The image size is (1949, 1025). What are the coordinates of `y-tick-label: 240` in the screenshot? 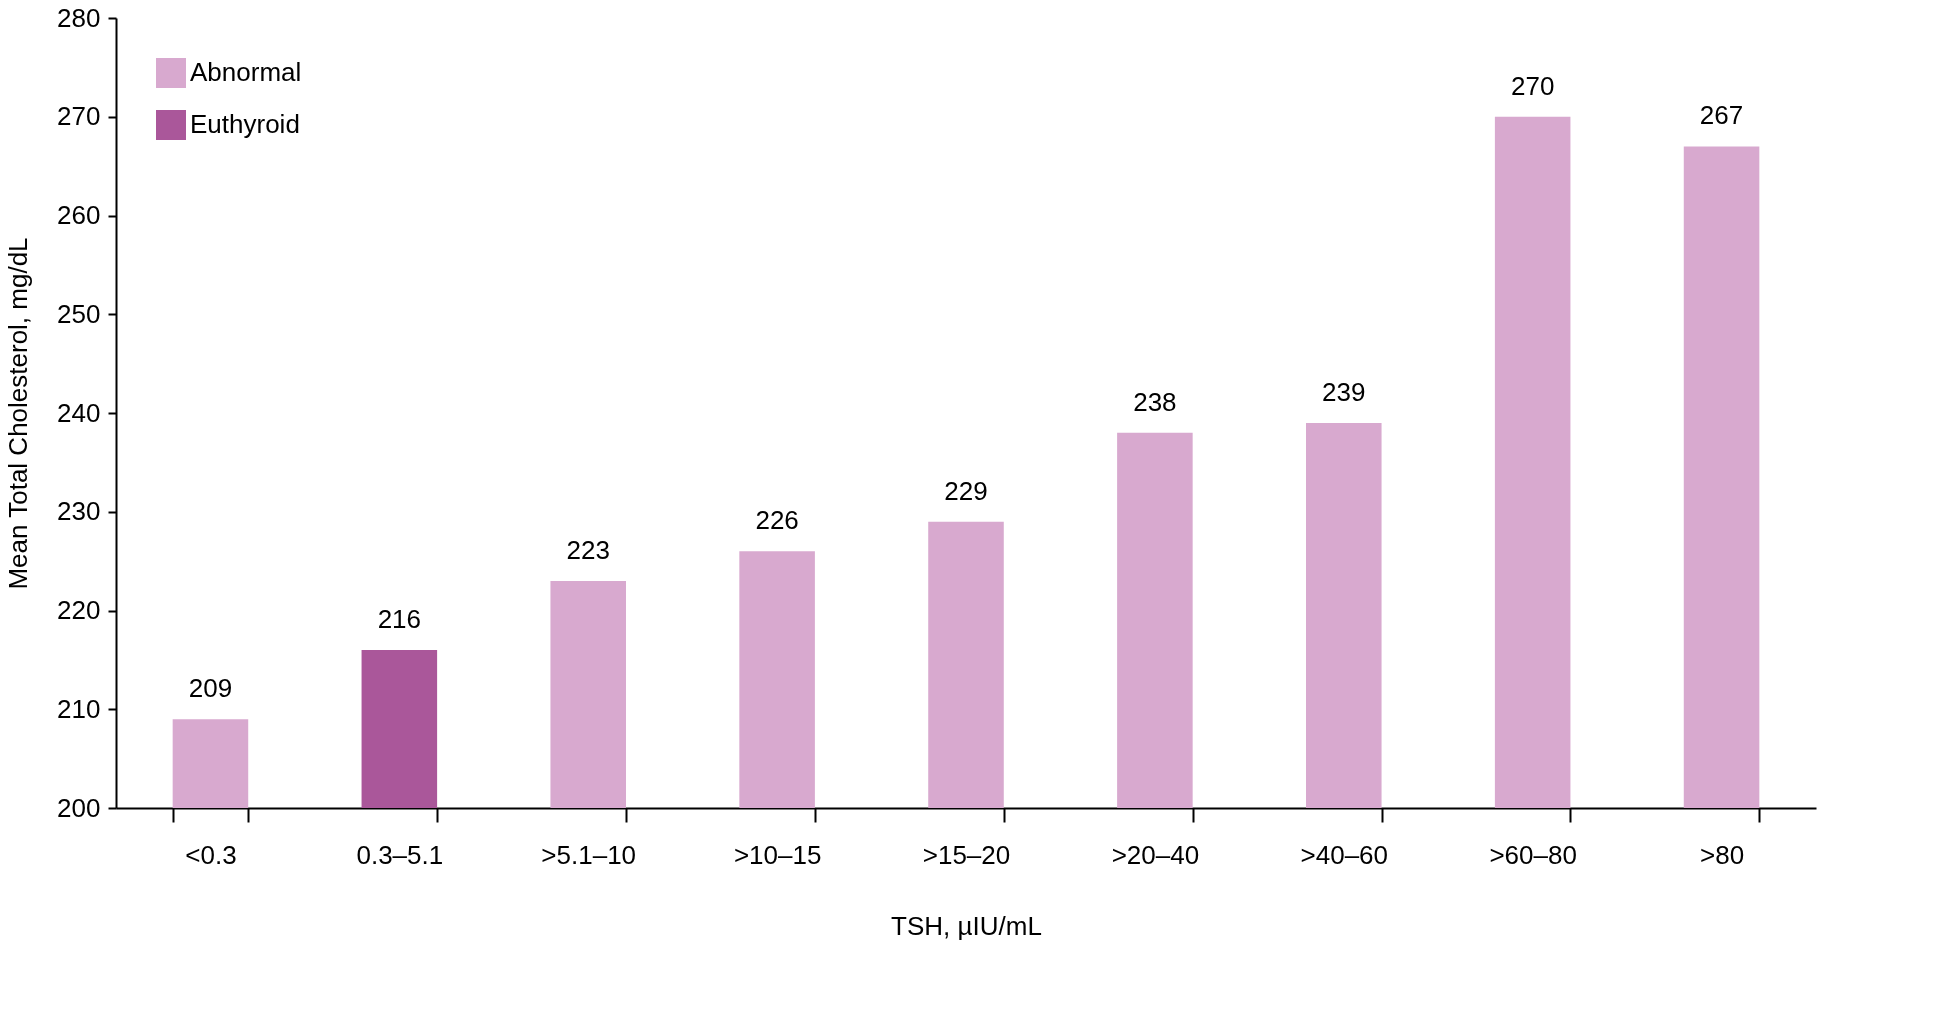 It's located at (79, 412).